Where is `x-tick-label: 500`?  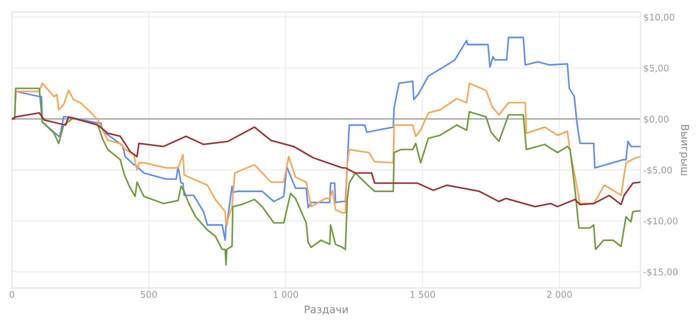 x-tick-label: 500 is located at coordinates (148, 294).